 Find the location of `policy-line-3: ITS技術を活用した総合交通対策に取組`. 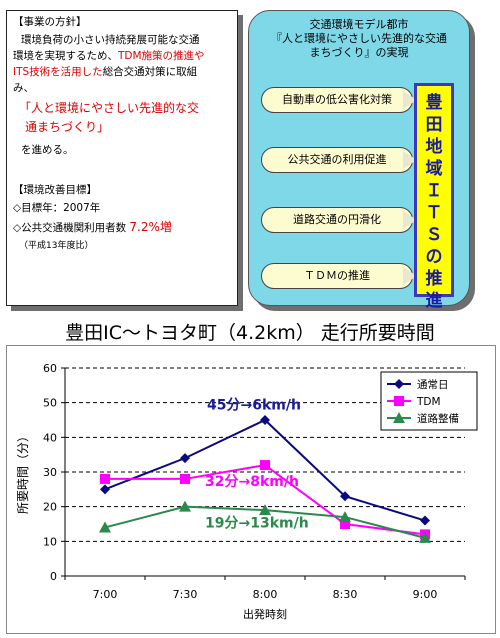

policy-line-3: ITS技術を活用した総合交通対策に取組 is located at coordinates (105, 72).